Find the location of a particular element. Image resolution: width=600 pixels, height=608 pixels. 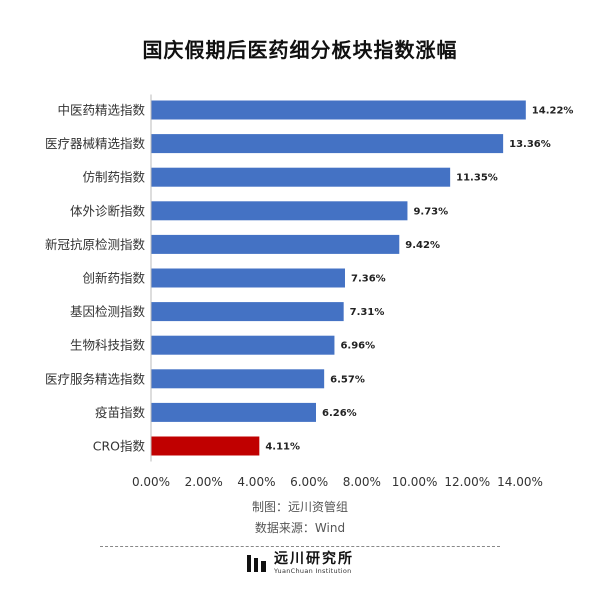

brand-name: 远川研究所 is located at coordinates (314, 559).